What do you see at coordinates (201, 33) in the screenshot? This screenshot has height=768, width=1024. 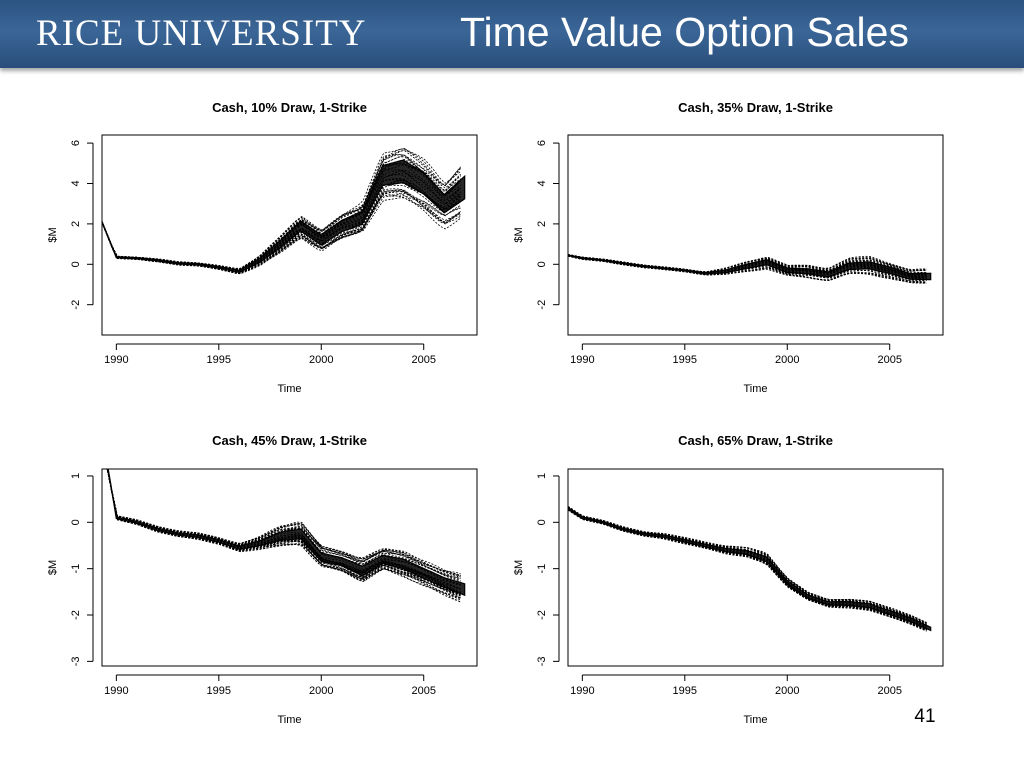 I see `university-logo: RICE UNIVERSITY` at bounding box center [201, 33].